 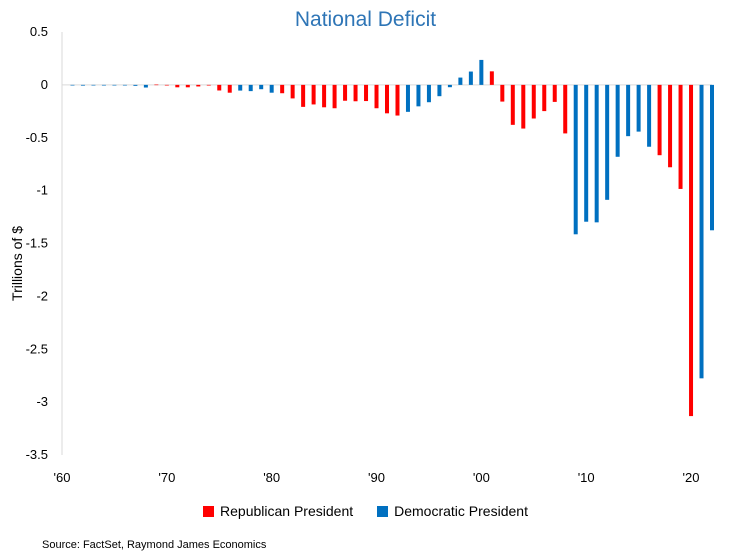 I want to click on bar-2012, so click(x=607, y=142).